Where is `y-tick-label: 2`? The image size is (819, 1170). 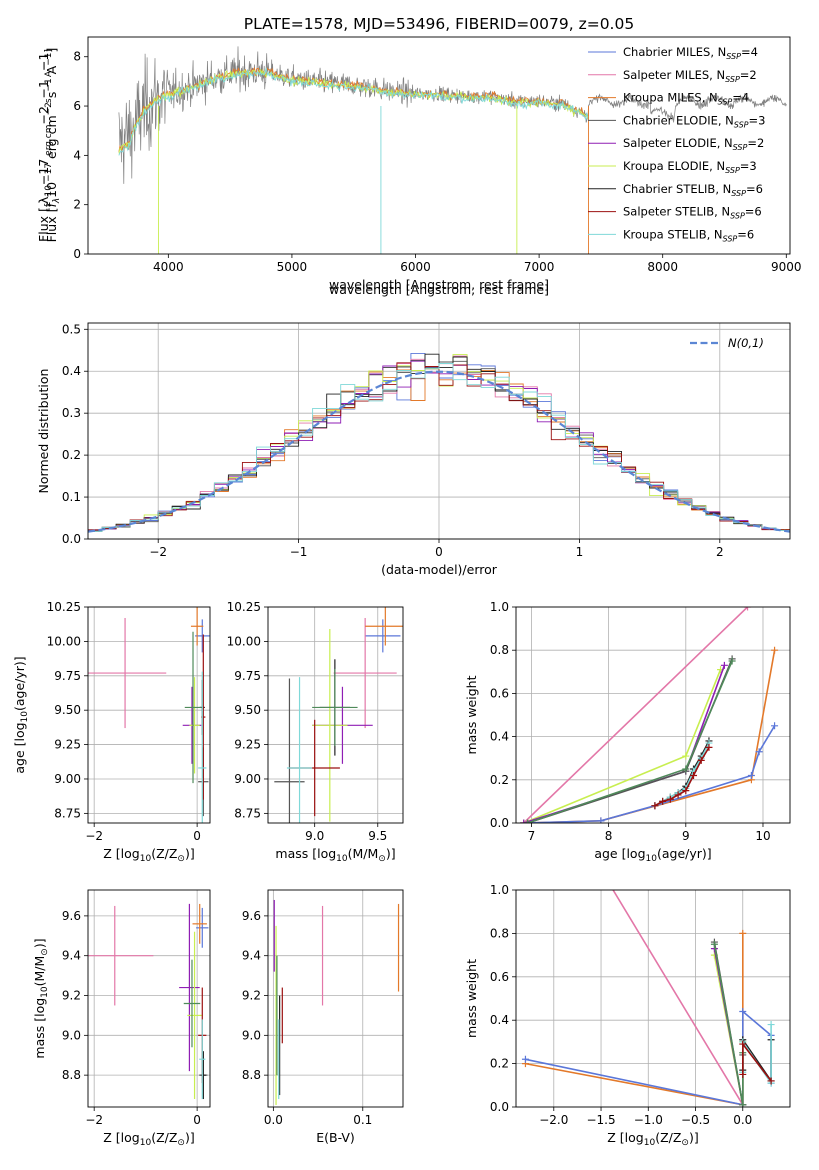 y-tick-label: 2 is located at coordinates (77, 205).